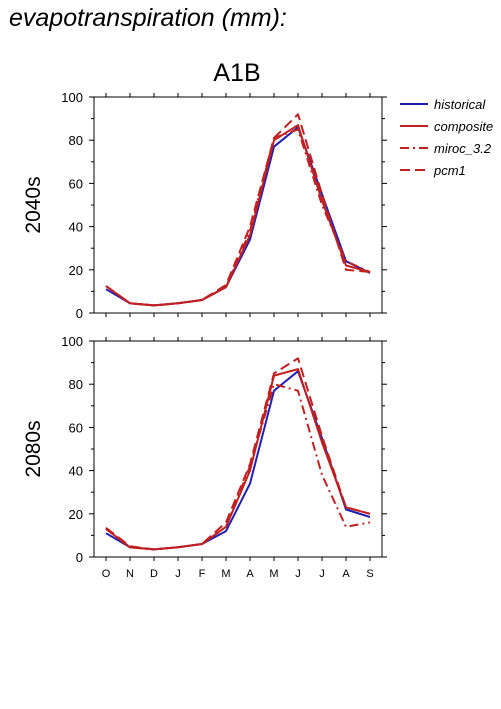 The height and width of the screenshot is (709, 501). Describe the element at coordinates (449, 170) in the screenshot. I see `legend-label-pcm1: pcm1` at that location.